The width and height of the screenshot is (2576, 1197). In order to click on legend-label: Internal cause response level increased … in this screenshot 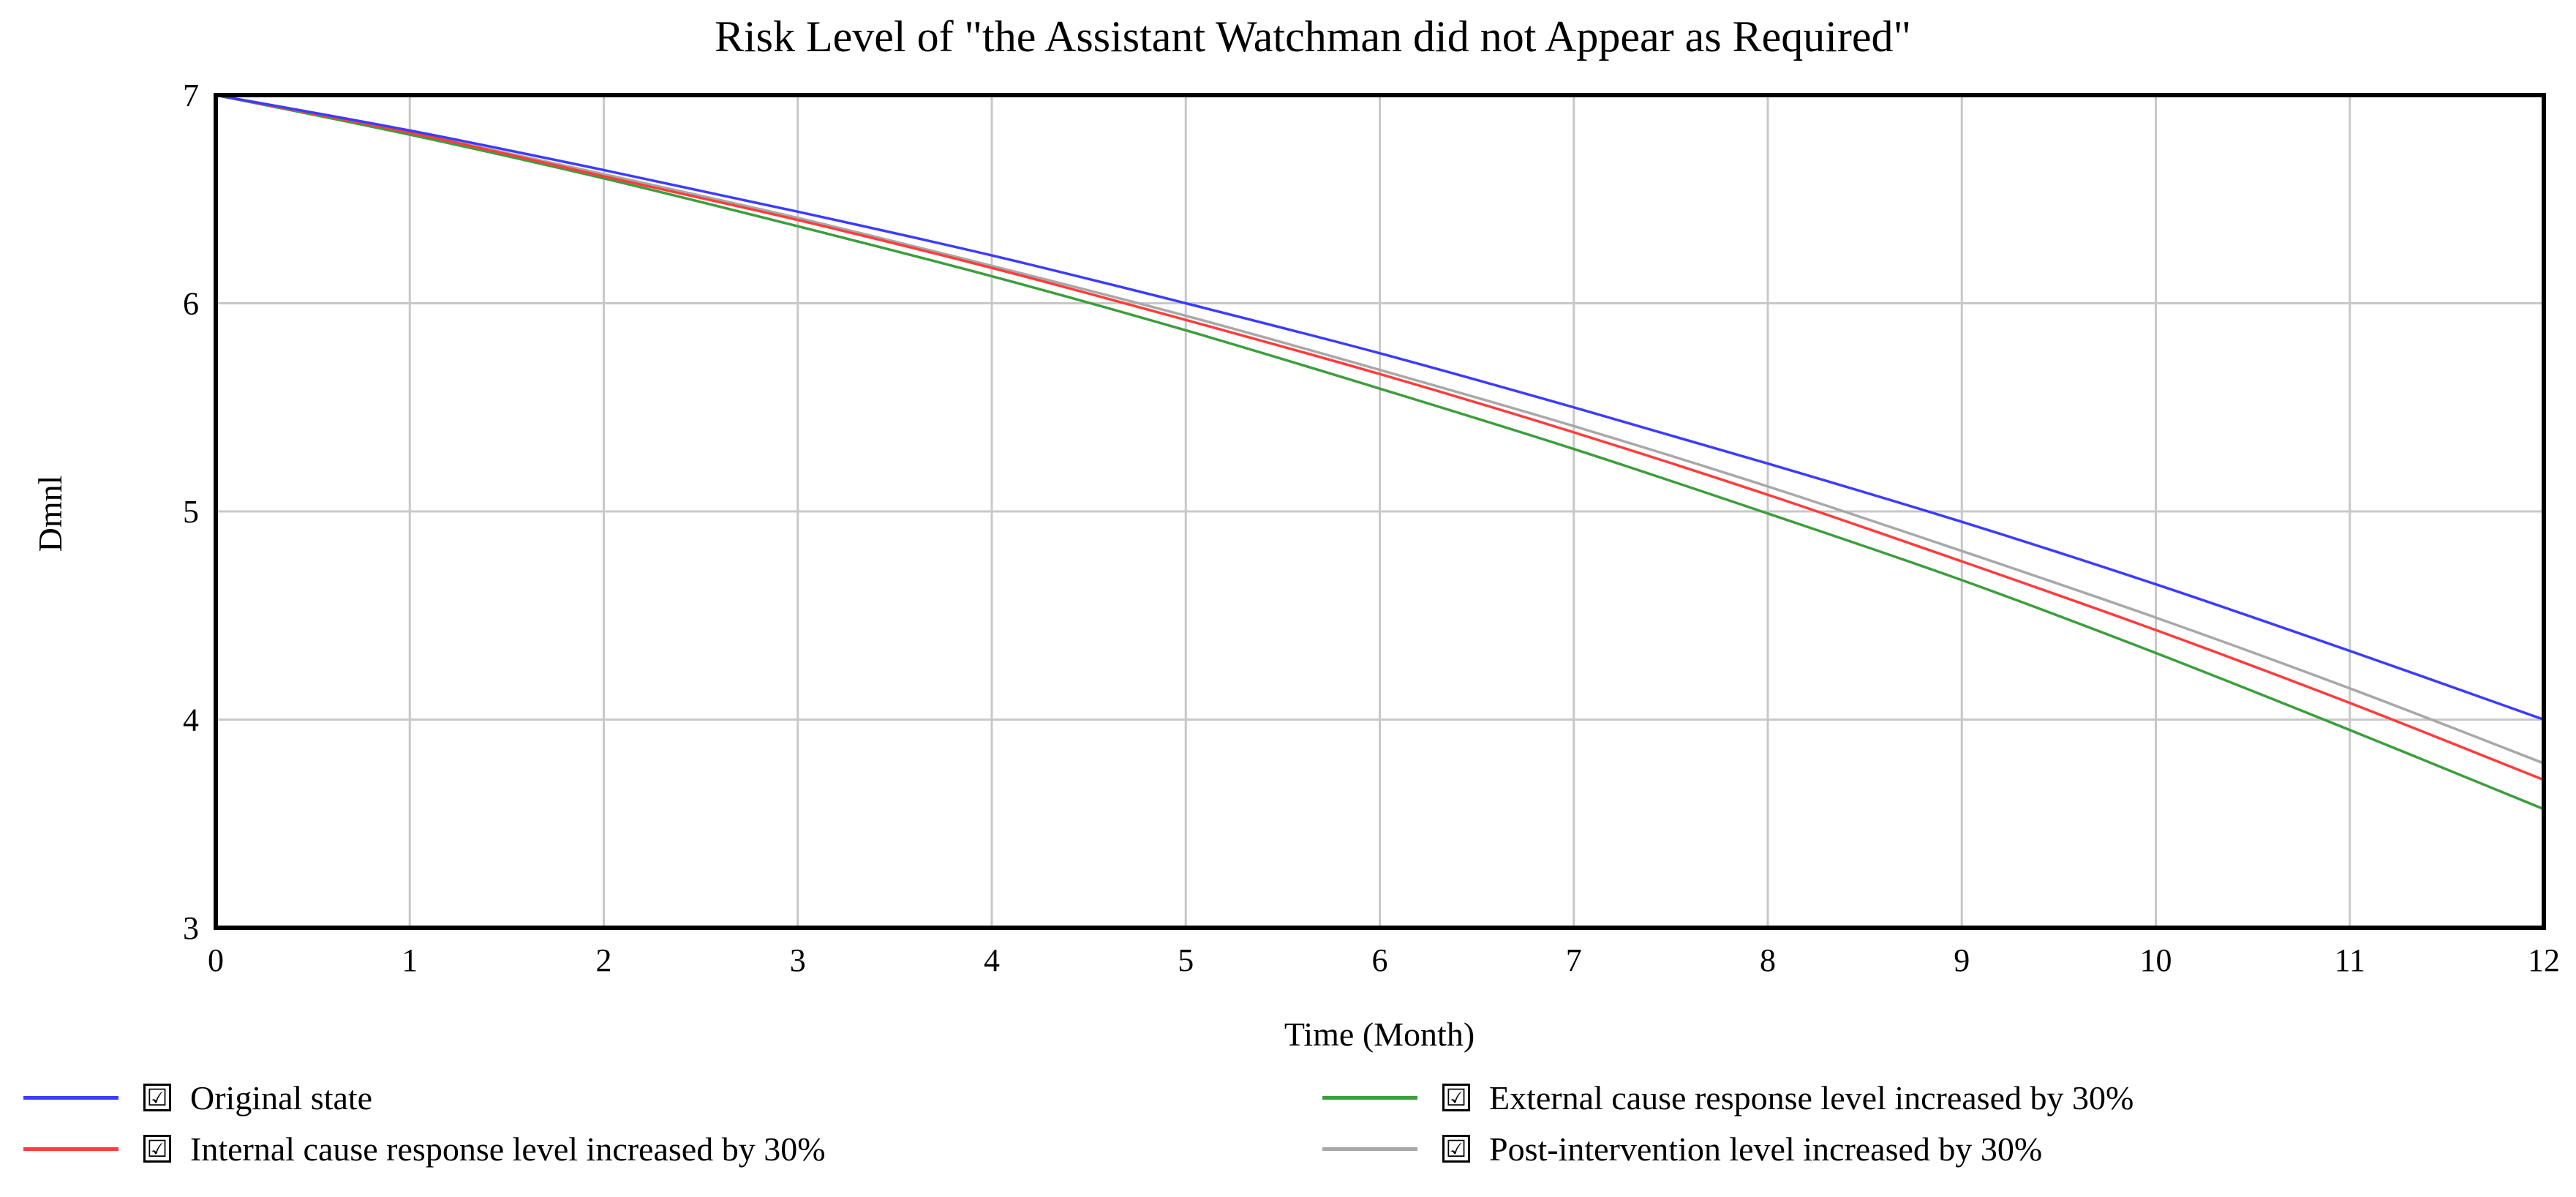, I will do `click(508, 1149)`.